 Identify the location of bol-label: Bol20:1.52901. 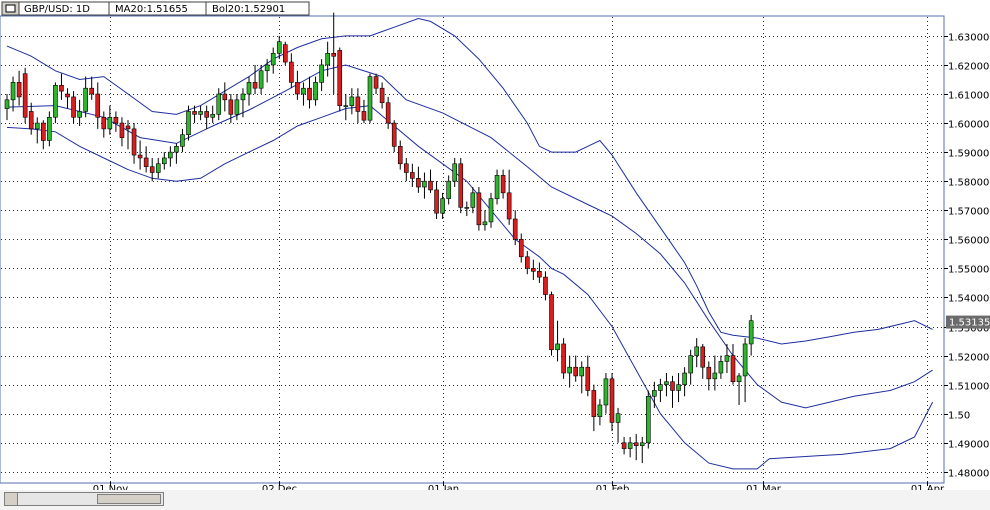
(248, 9).